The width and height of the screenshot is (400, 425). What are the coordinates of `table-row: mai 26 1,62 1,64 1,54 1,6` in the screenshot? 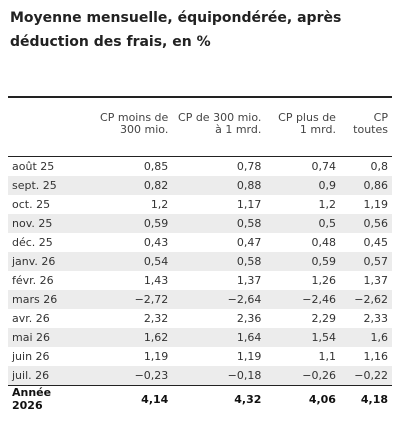 It's located at (200, 337).